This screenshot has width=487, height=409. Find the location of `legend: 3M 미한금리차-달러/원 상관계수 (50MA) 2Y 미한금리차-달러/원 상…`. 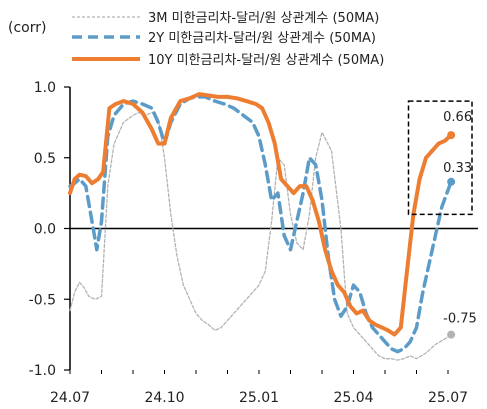

legend: 3M 미한금리차-달러/원 상관계수 (50MA) 2Y 미한금리차-달러/원 상… is located at coordinates (228, 39).